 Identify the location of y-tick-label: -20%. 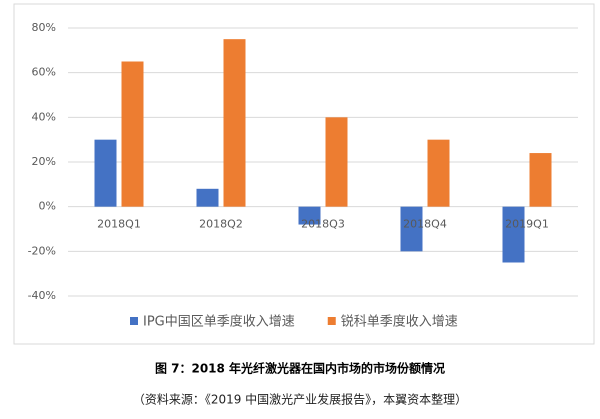
(42, 250).